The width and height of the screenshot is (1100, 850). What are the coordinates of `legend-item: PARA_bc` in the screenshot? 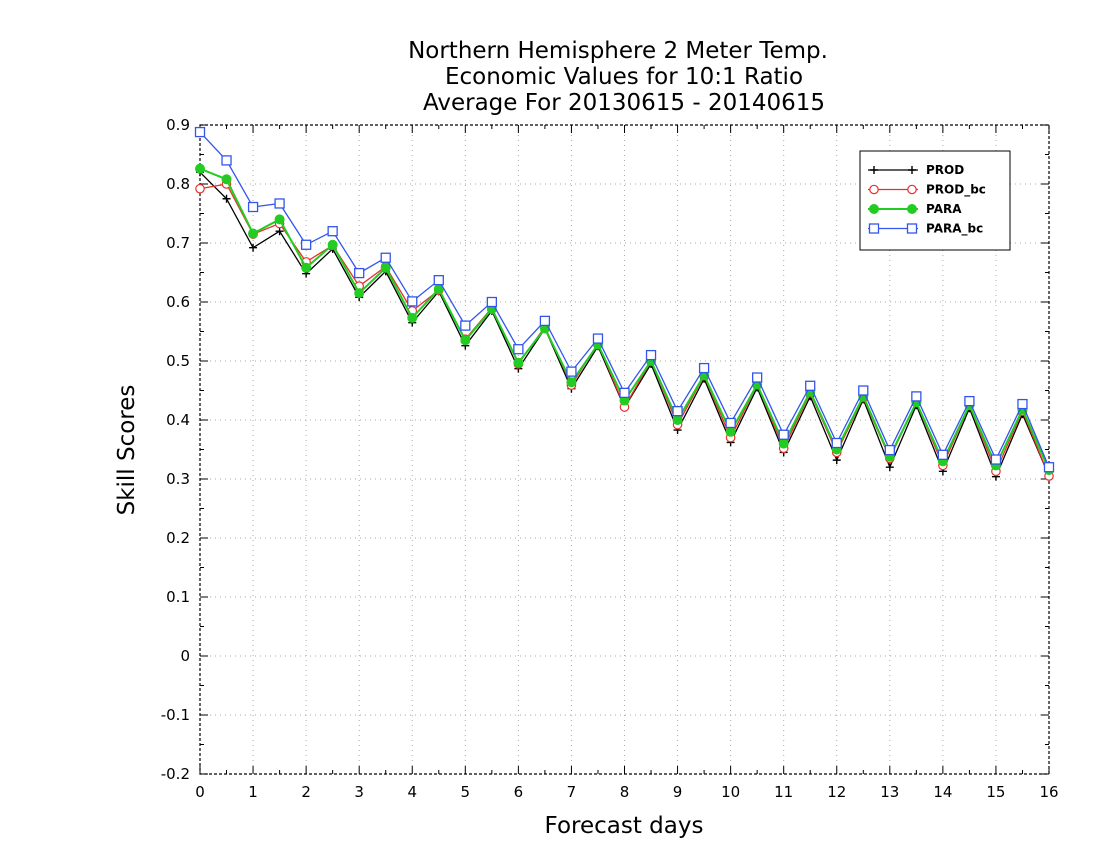 It's located at (925, 229).